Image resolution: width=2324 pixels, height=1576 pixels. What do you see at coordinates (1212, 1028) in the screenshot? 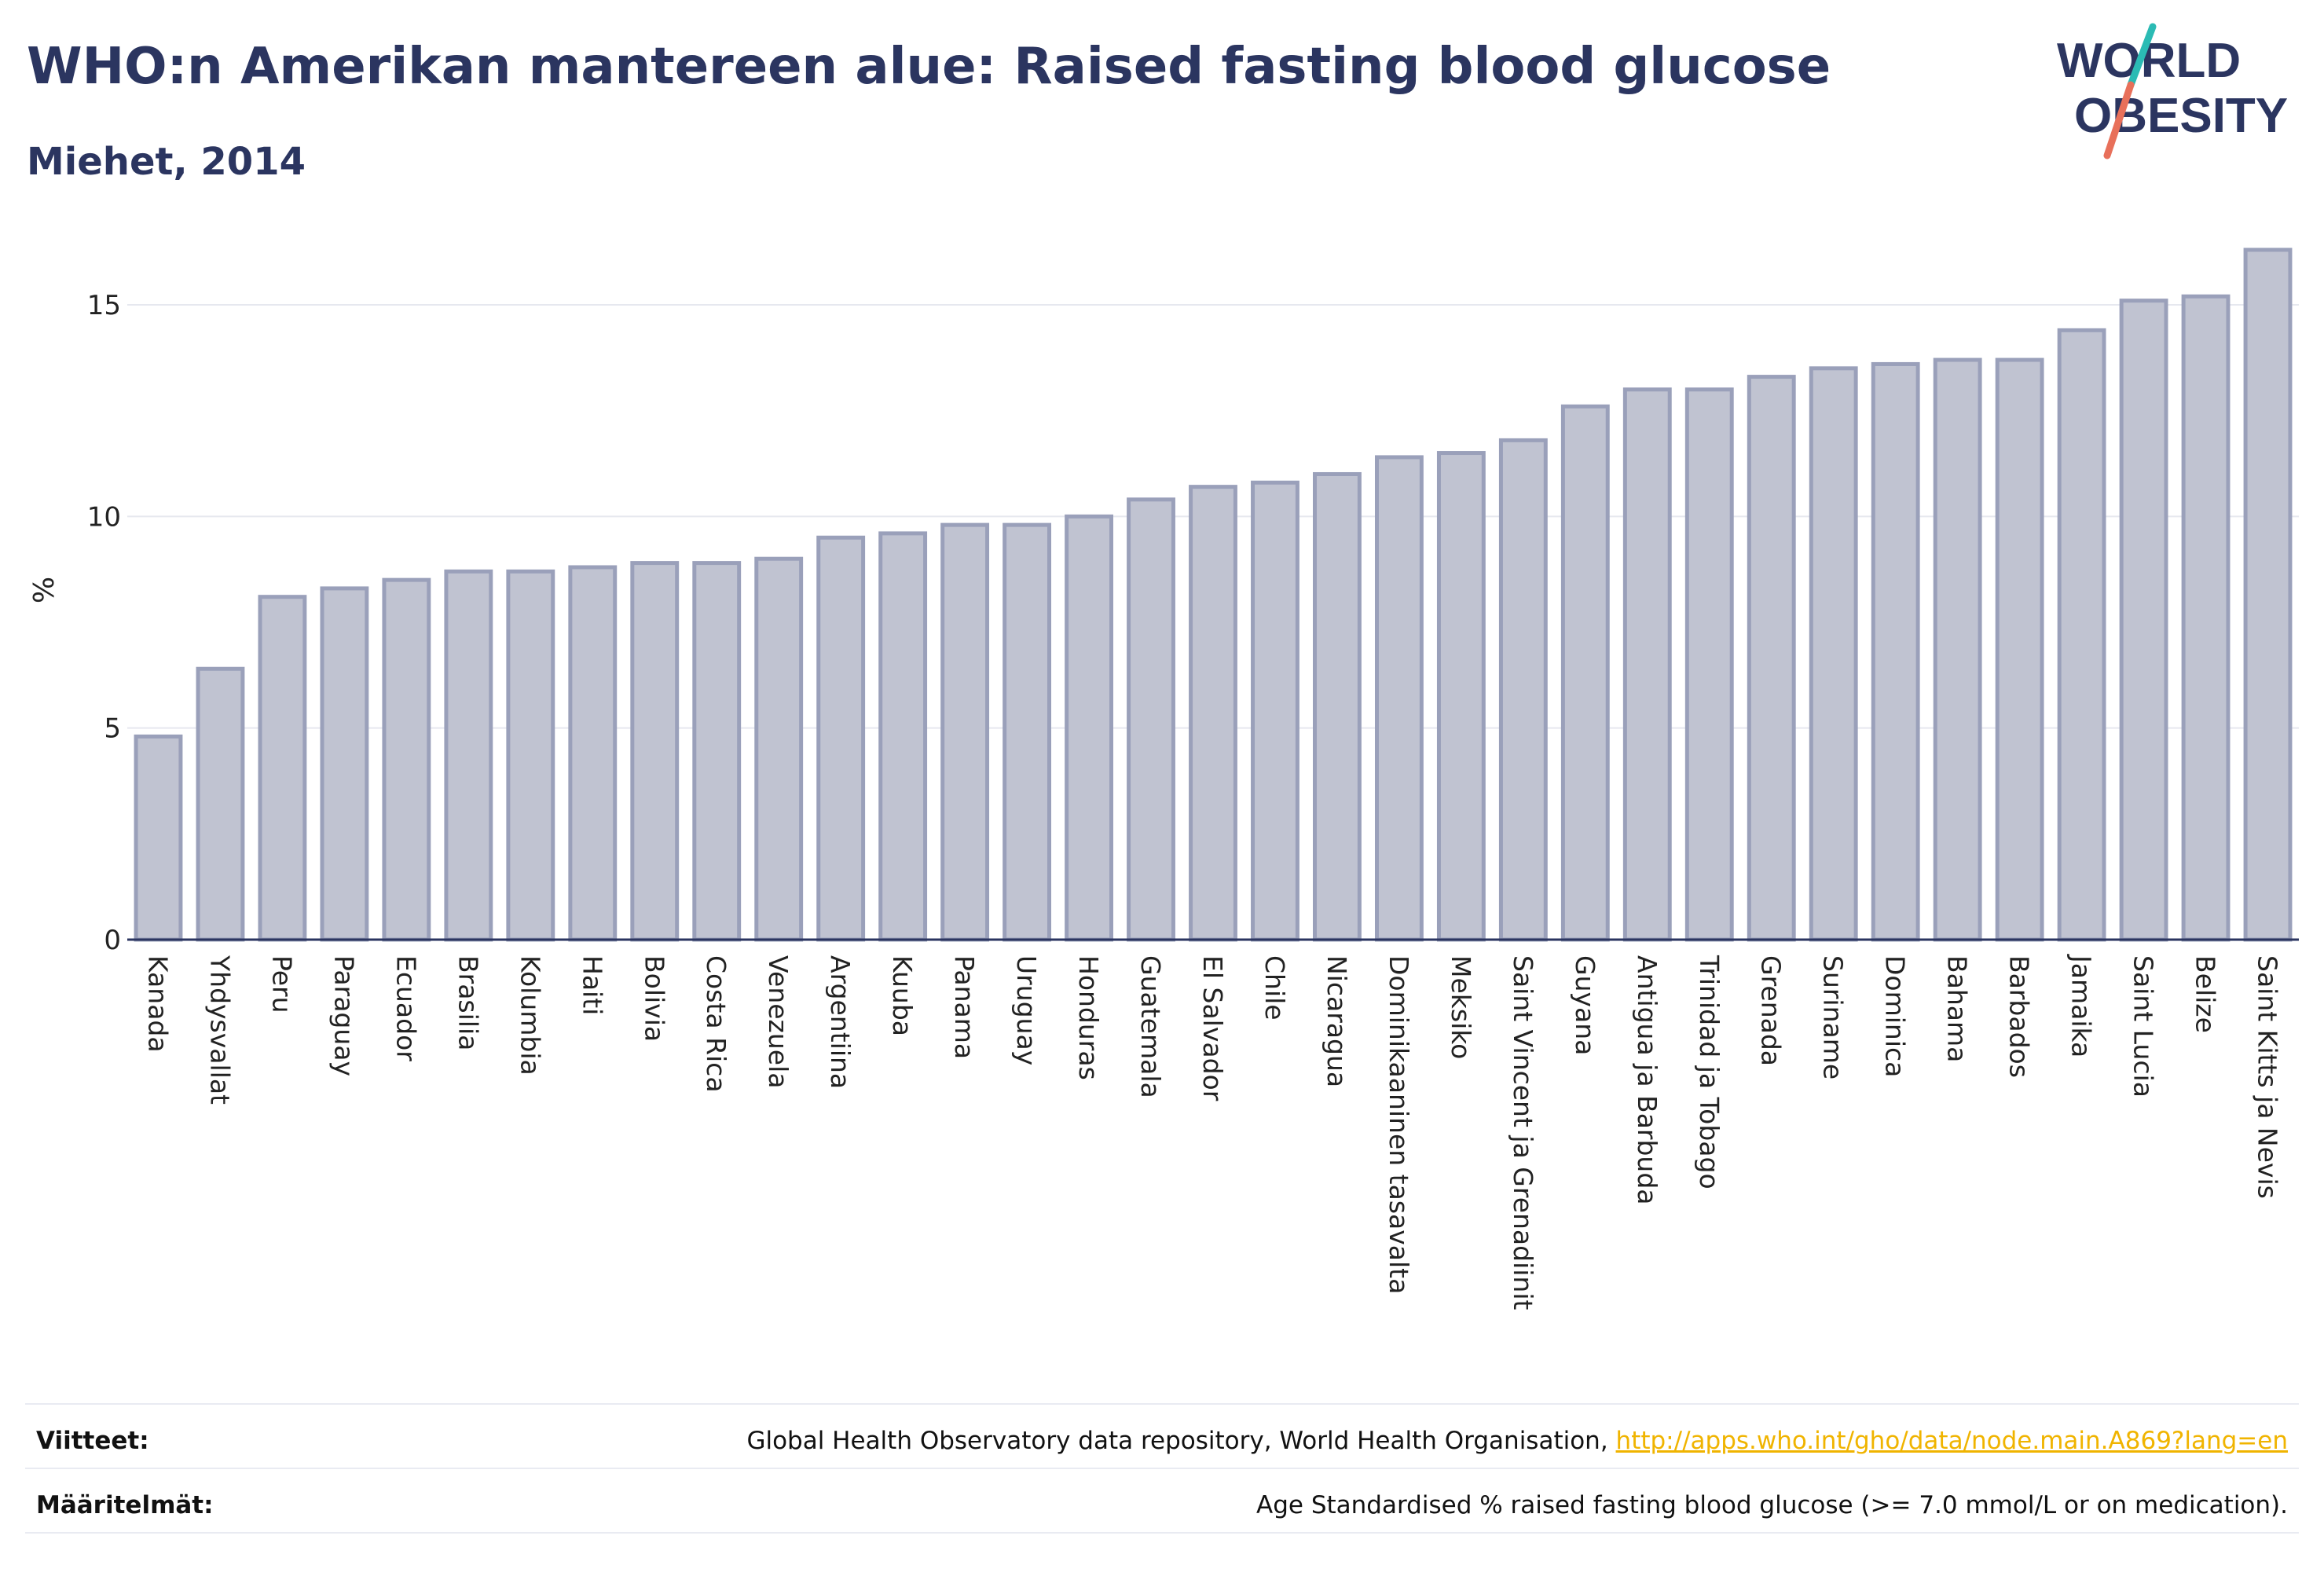
I see `category-label: El Salvador` at bounding box center [1212, 1028].